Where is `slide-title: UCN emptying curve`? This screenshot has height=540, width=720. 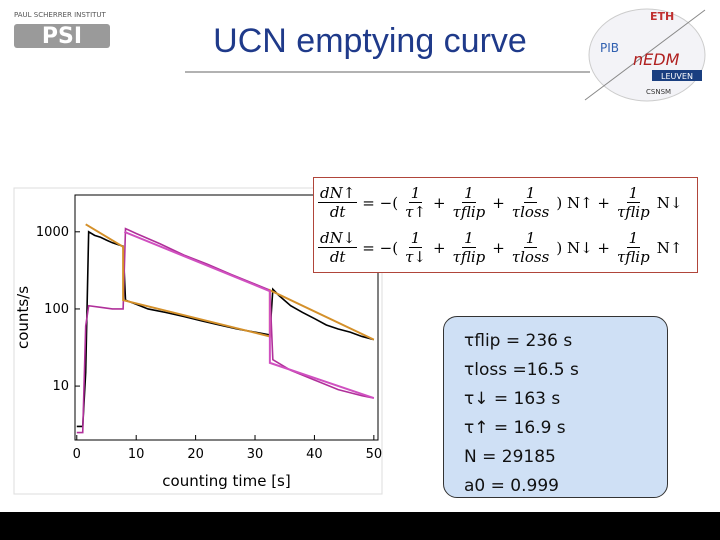 slide-title: UCN emptying curve is located at coordinates (370, 41).